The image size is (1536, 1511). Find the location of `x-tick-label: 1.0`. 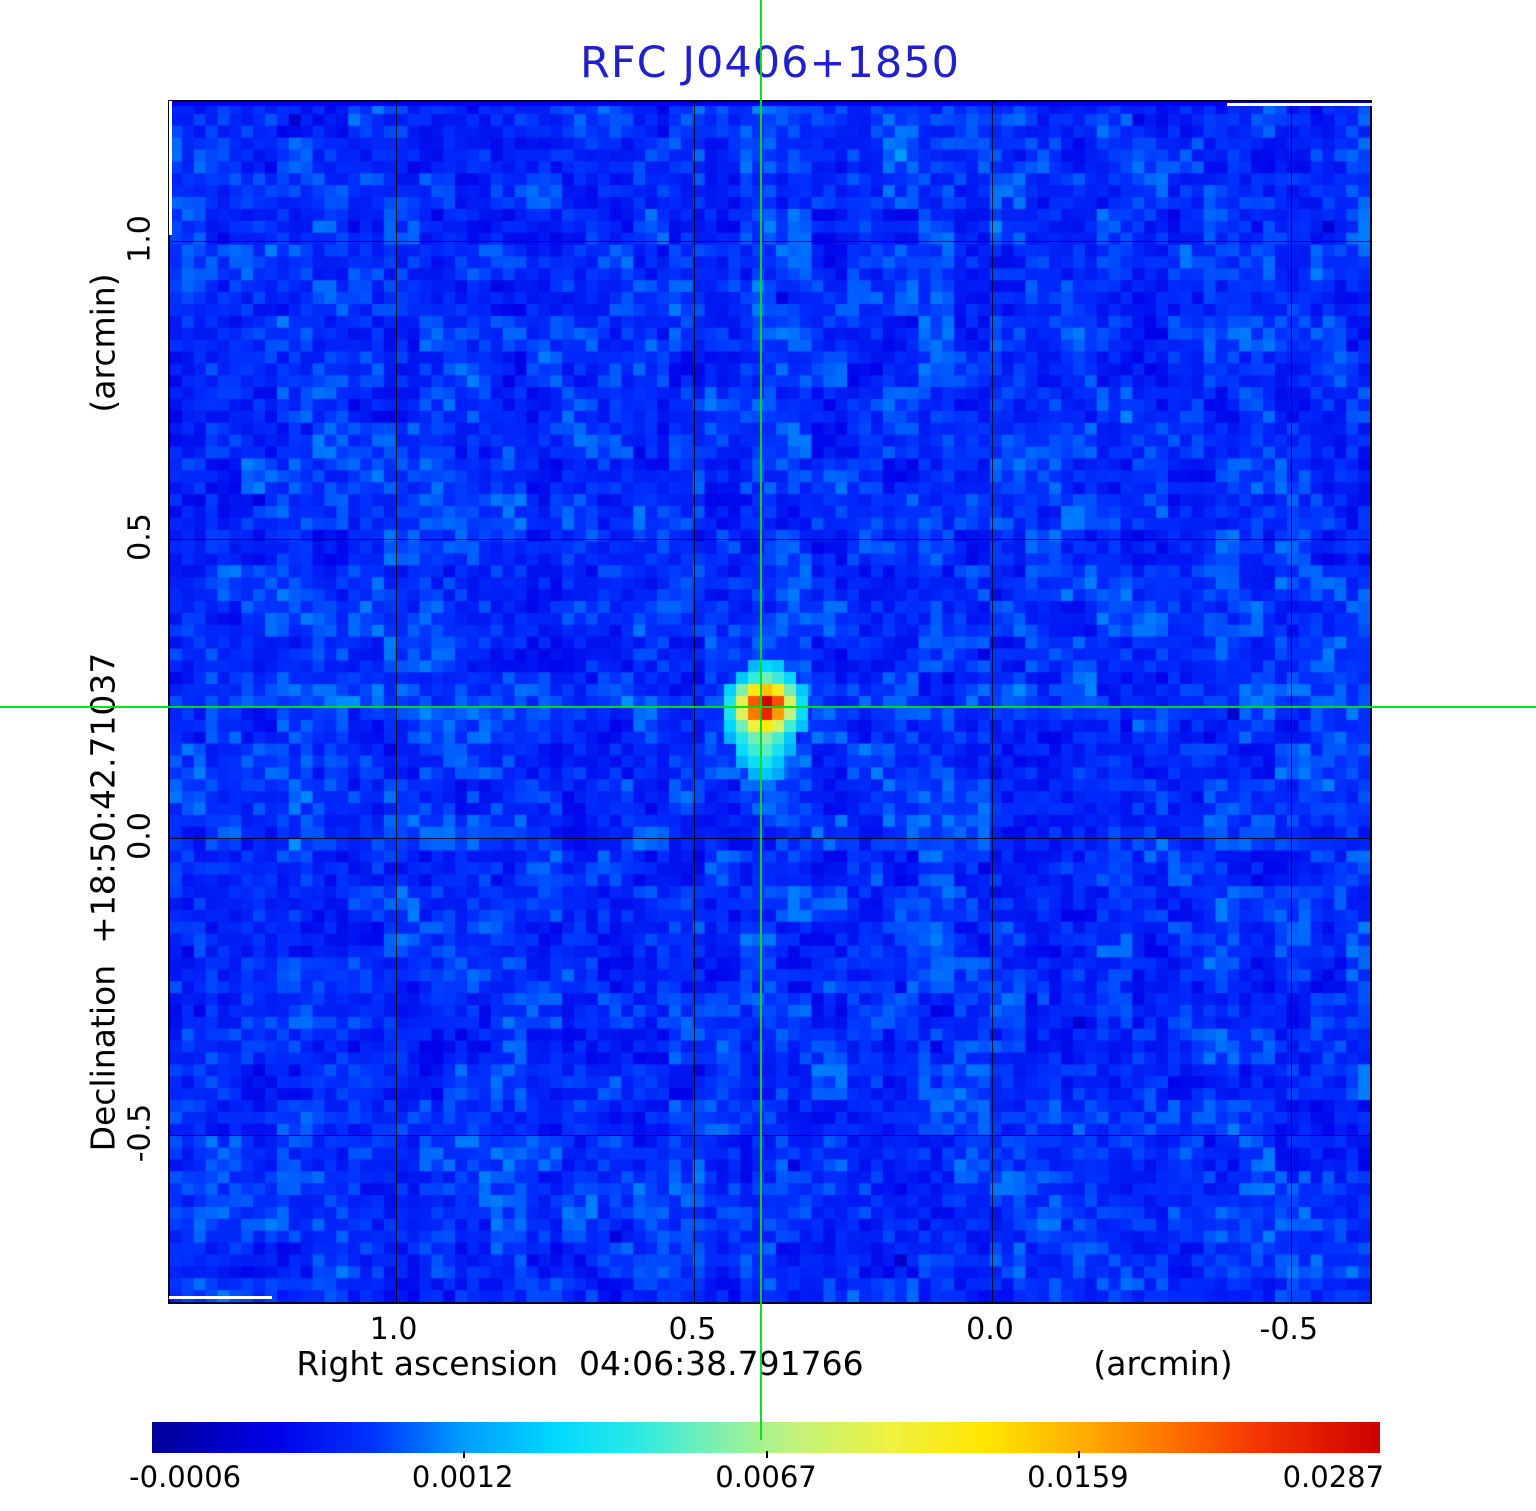

x-tick-label: 1.0 is located at coordinates (393, 1329).